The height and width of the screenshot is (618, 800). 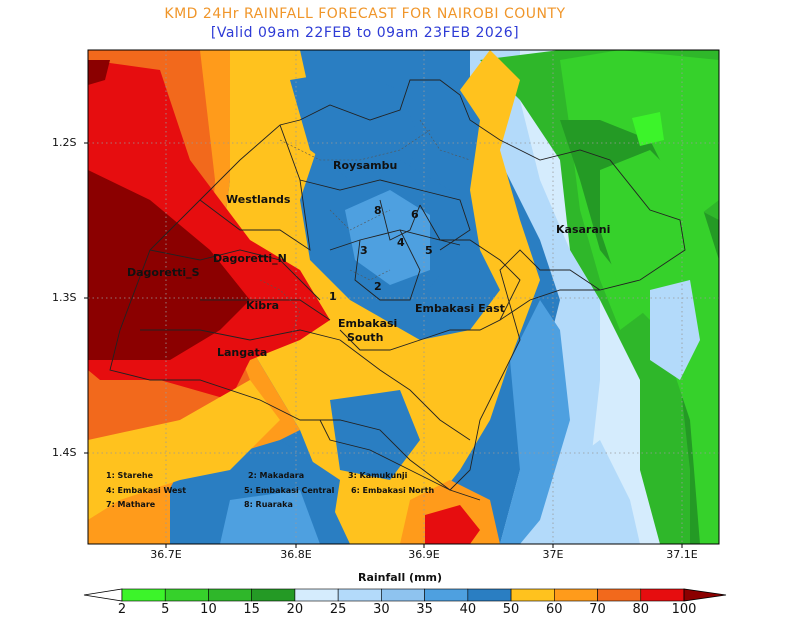 What do you see at coordinates (511, 609) in the screenshot?
I see `colorbar-tick-label: 50` at bounding box center [511, 609].